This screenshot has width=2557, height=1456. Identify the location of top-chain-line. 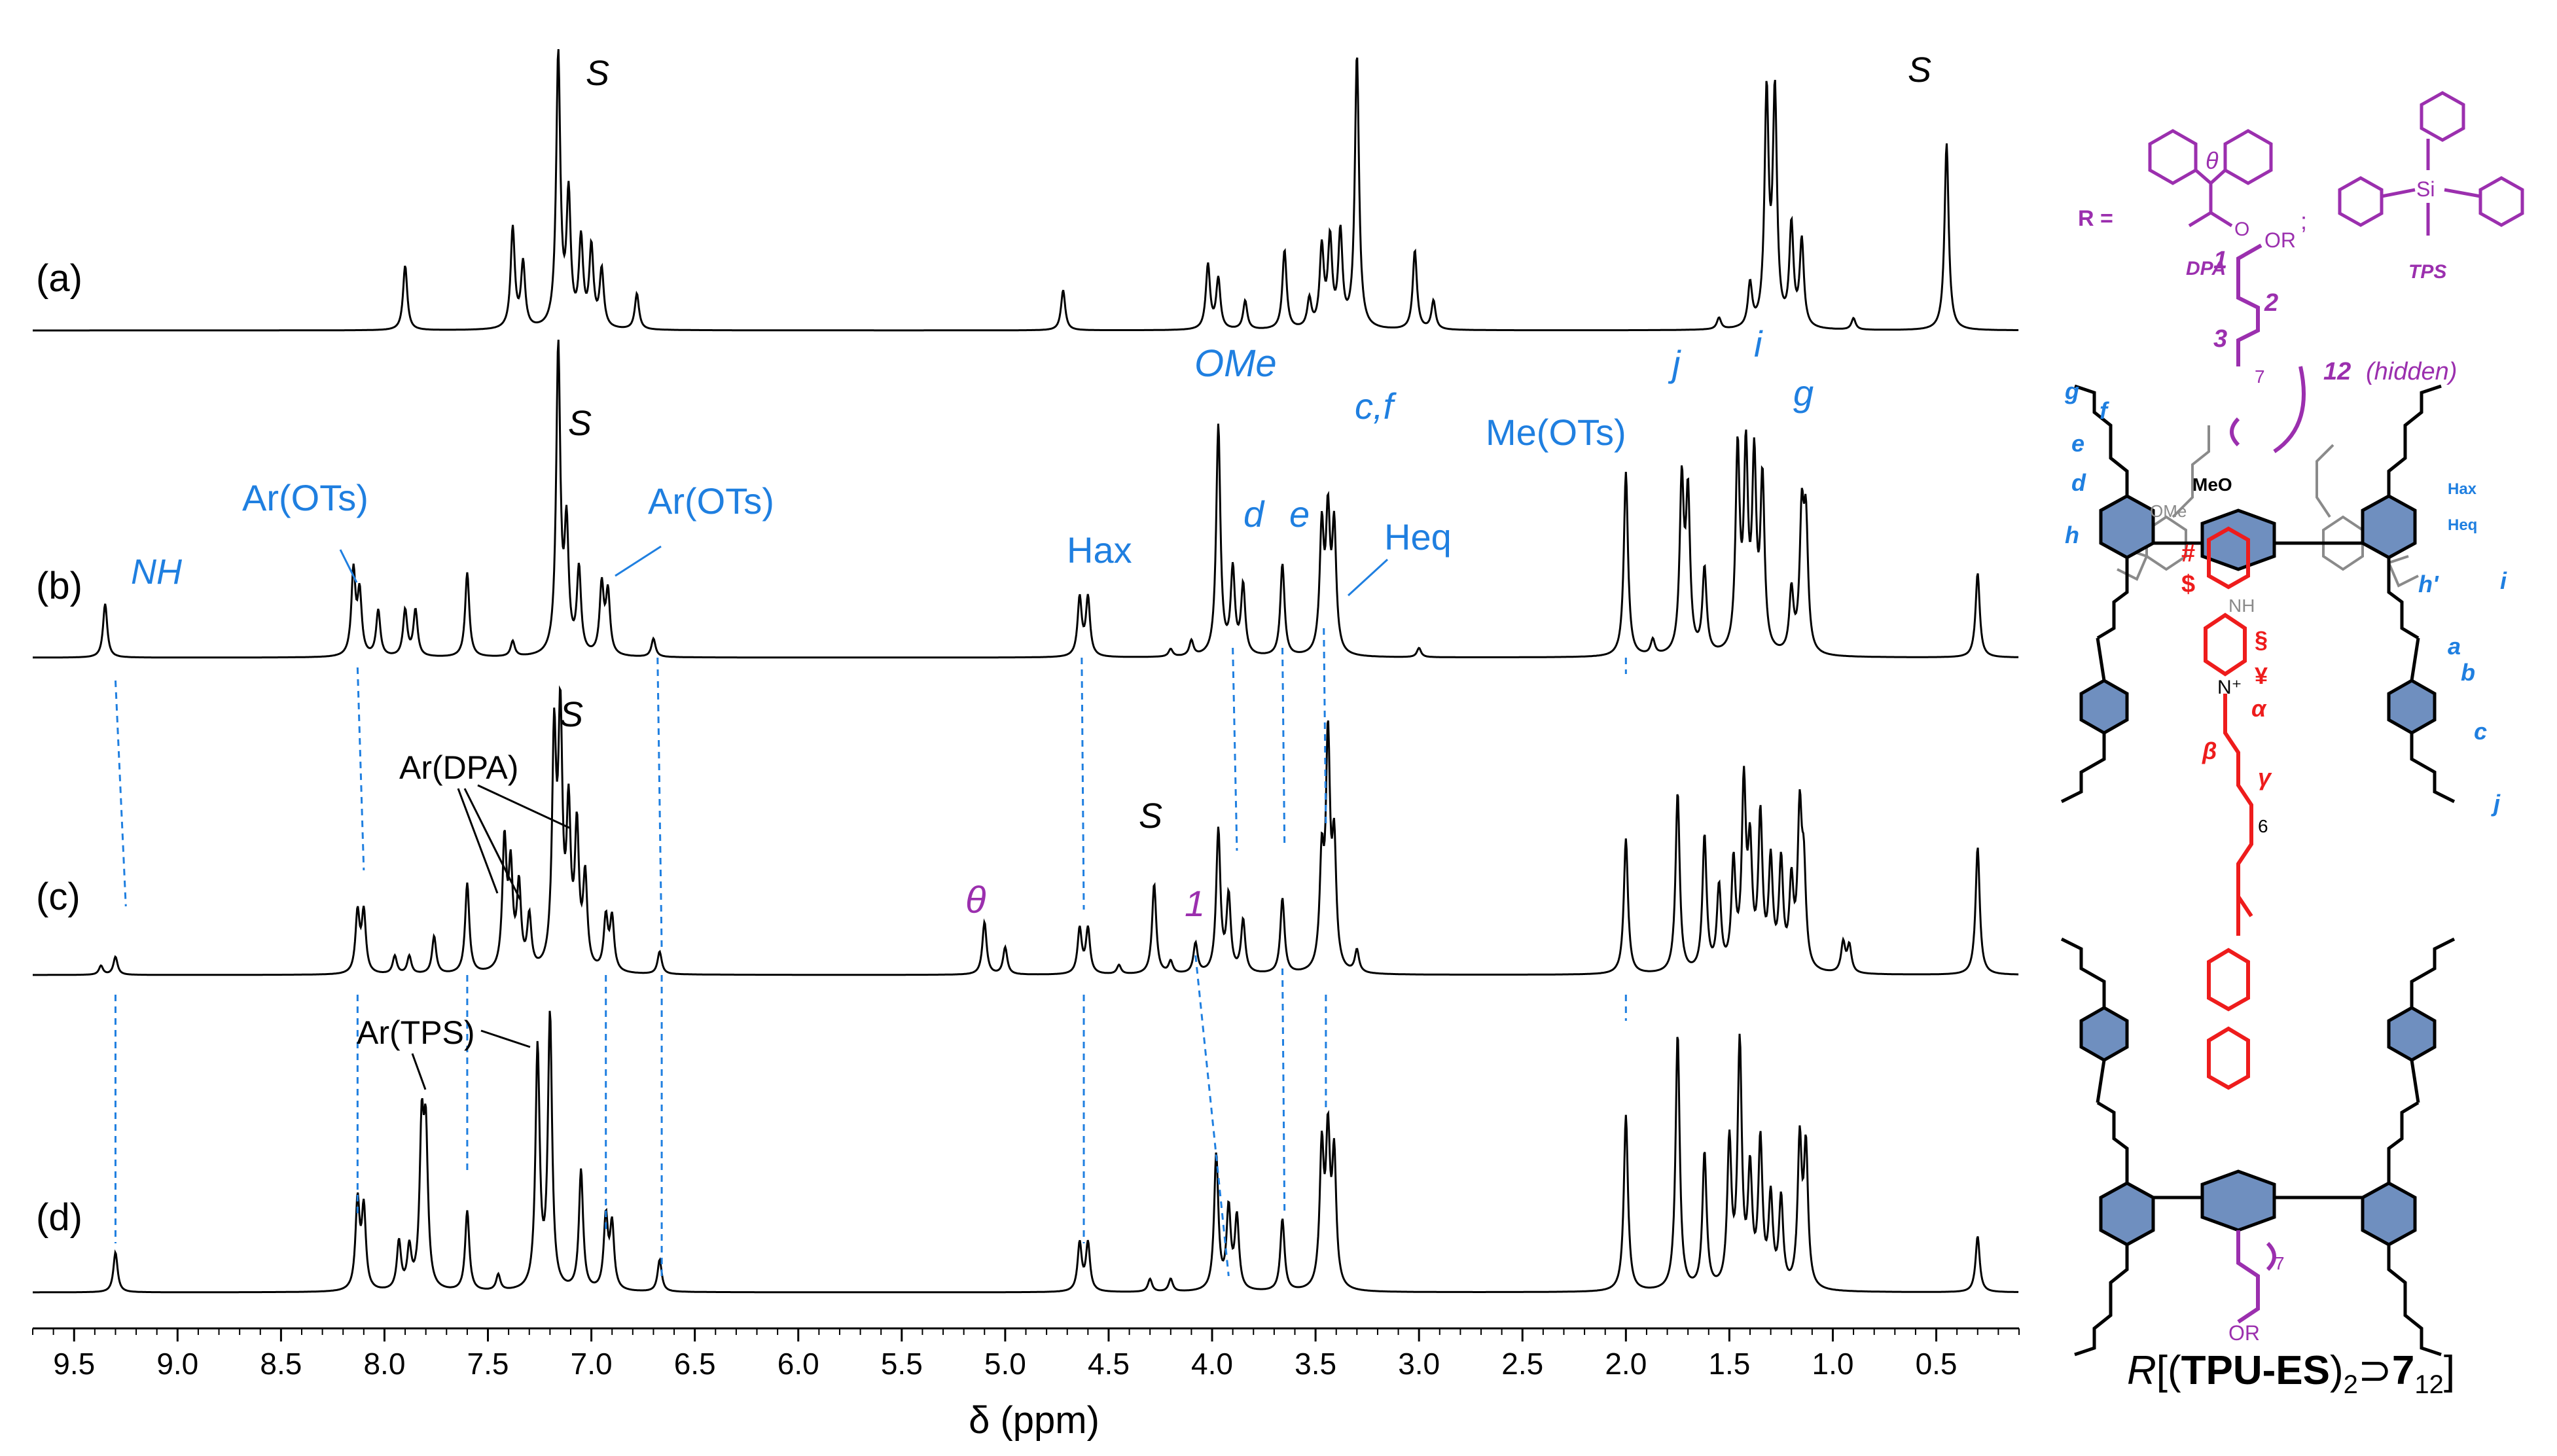
(2249, 304).